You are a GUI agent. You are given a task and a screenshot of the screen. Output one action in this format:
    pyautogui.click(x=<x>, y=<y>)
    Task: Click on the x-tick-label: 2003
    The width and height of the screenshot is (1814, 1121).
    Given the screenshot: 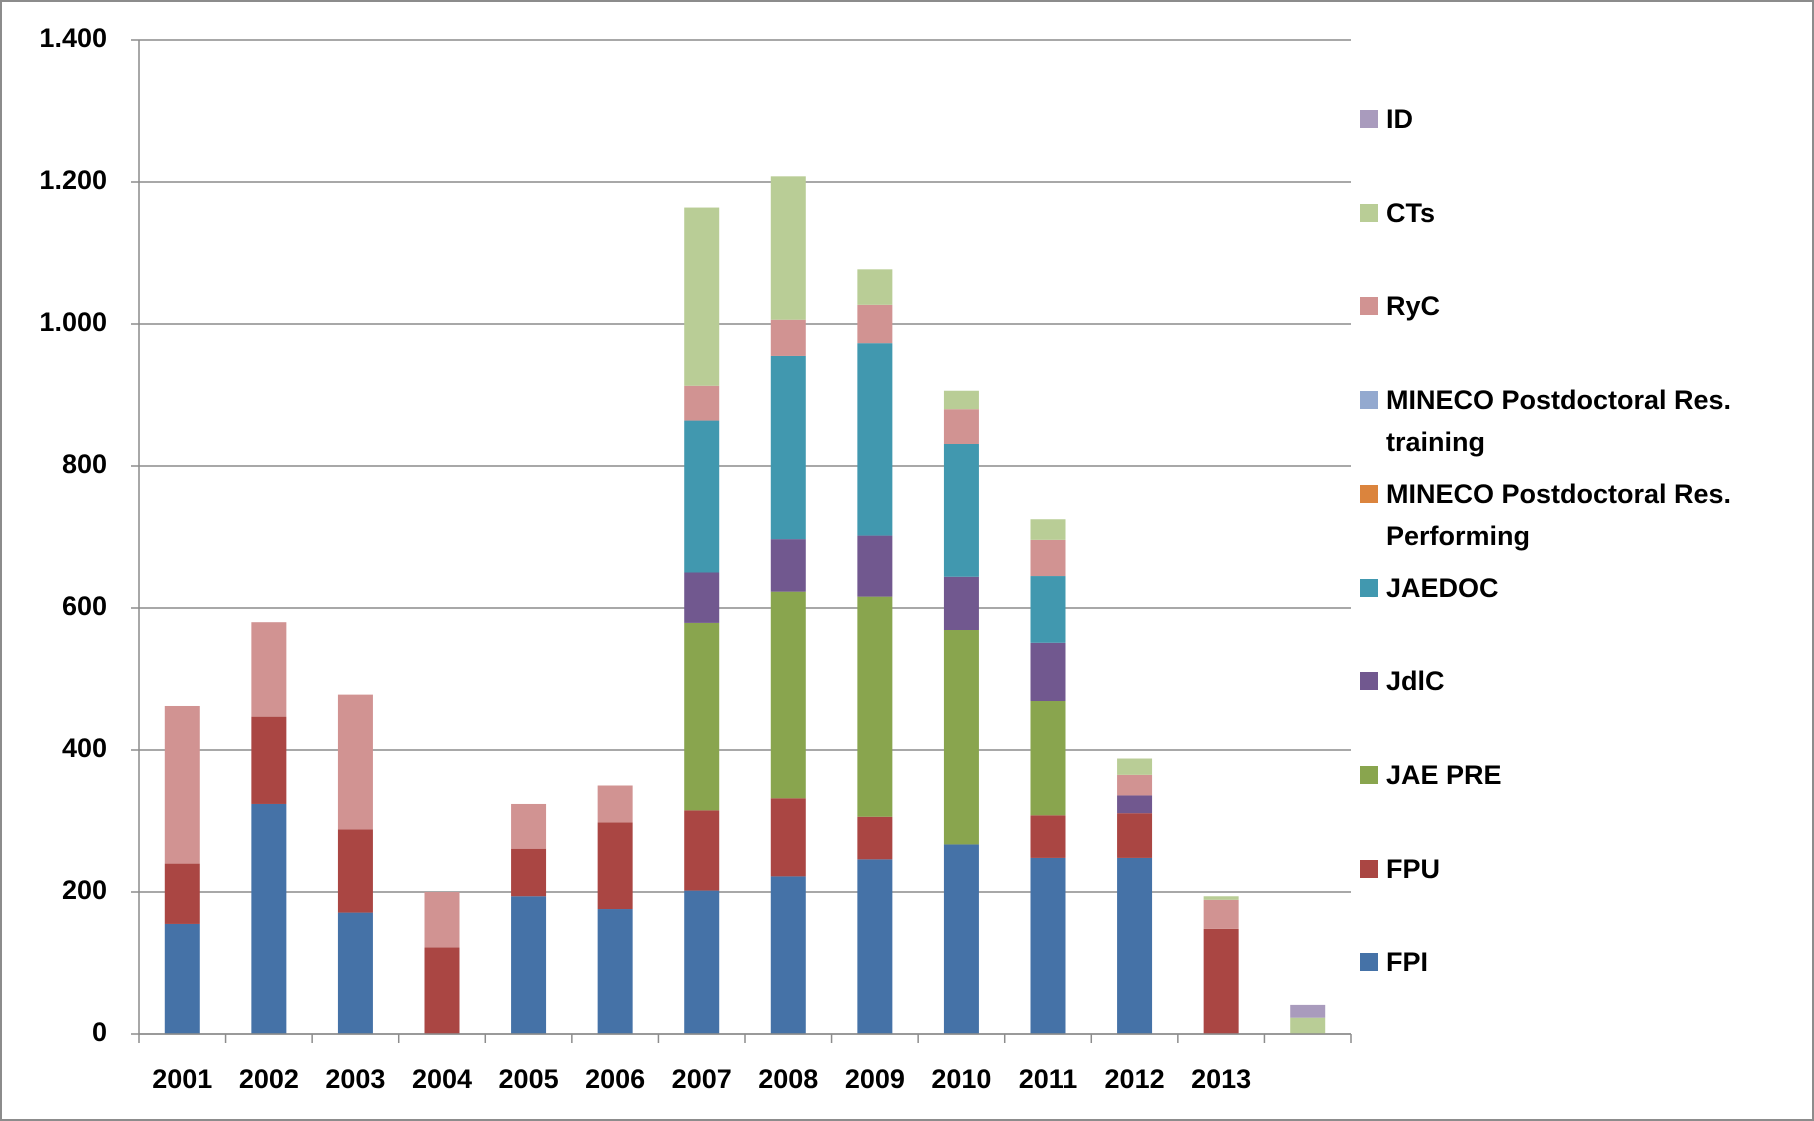 What is the action you would take?
    pyautogui.click(x=355, y=1079)
    